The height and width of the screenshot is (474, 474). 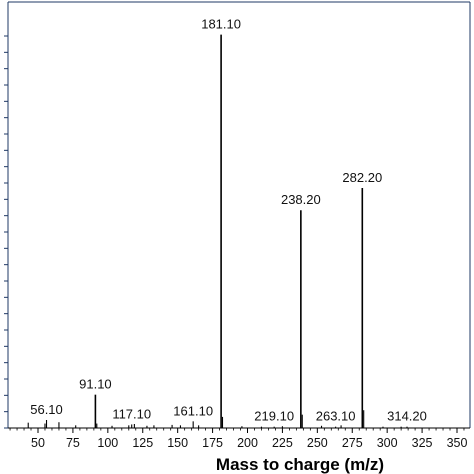 I want to click on peak-label: 282.20, so click(x=362, y=177).